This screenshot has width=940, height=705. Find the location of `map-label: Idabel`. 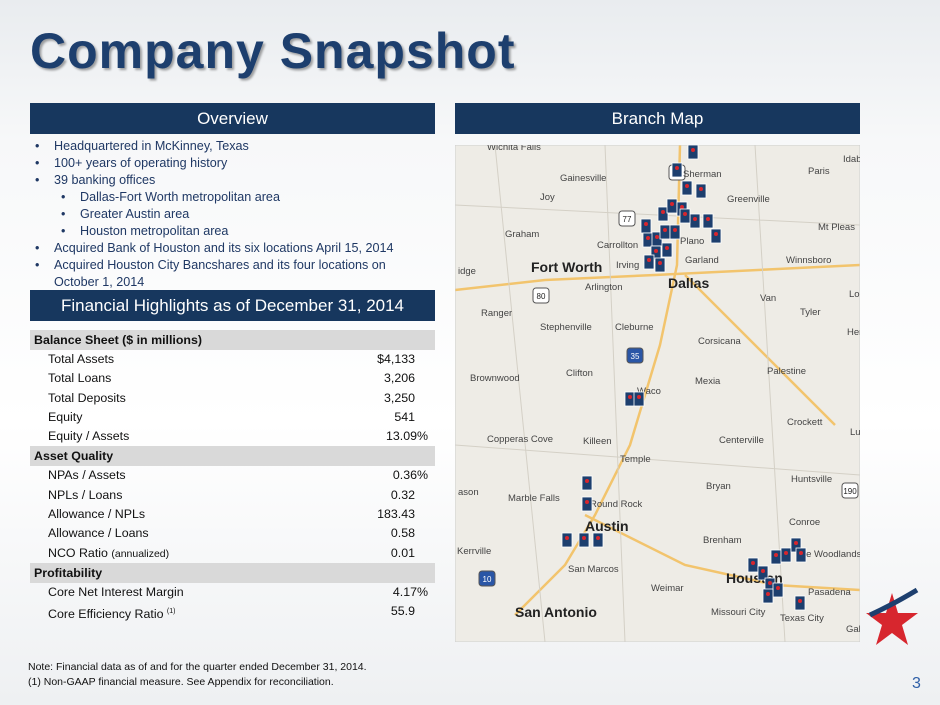

map-label: Idabel is located at coordinates (851, 159).